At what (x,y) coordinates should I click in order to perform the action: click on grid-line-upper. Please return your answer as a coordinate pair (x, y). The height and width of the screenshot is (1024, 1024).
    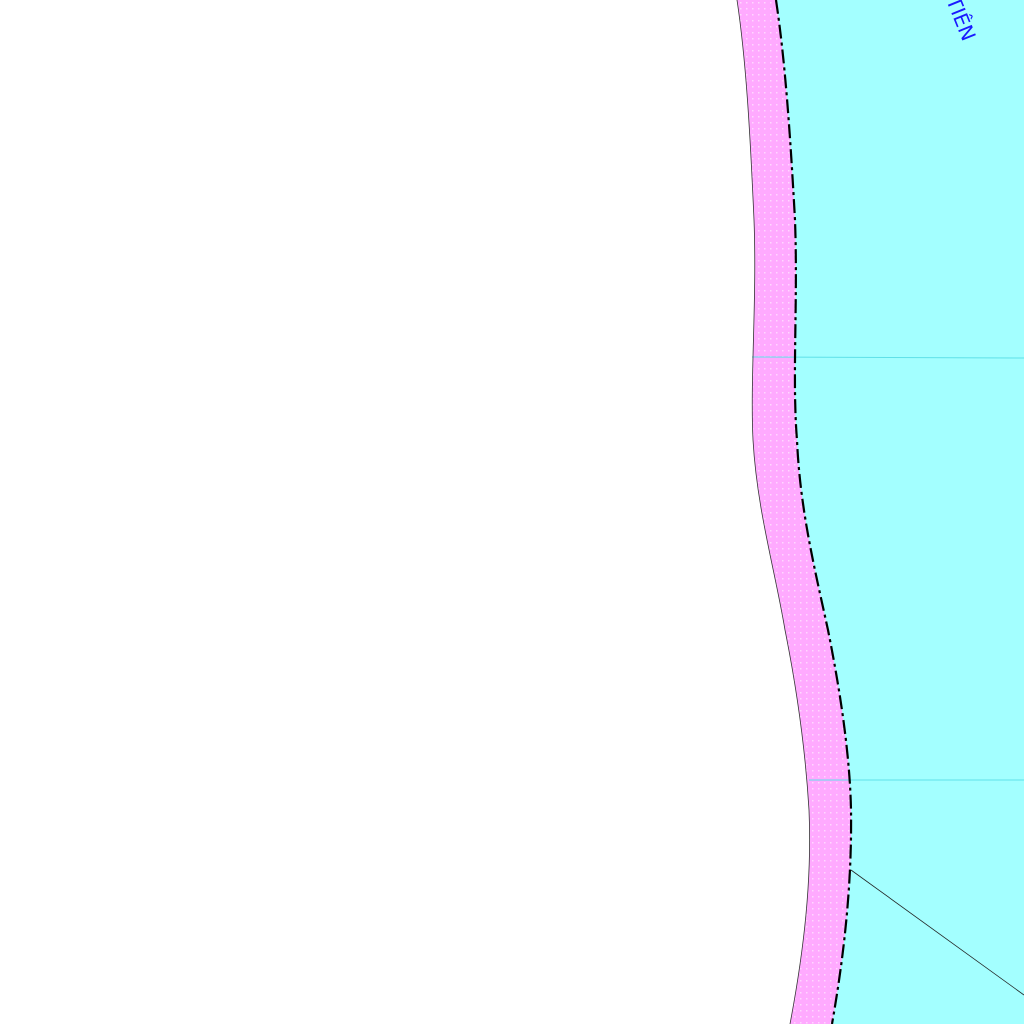
    Looking at the image, I should click on (887, 357).